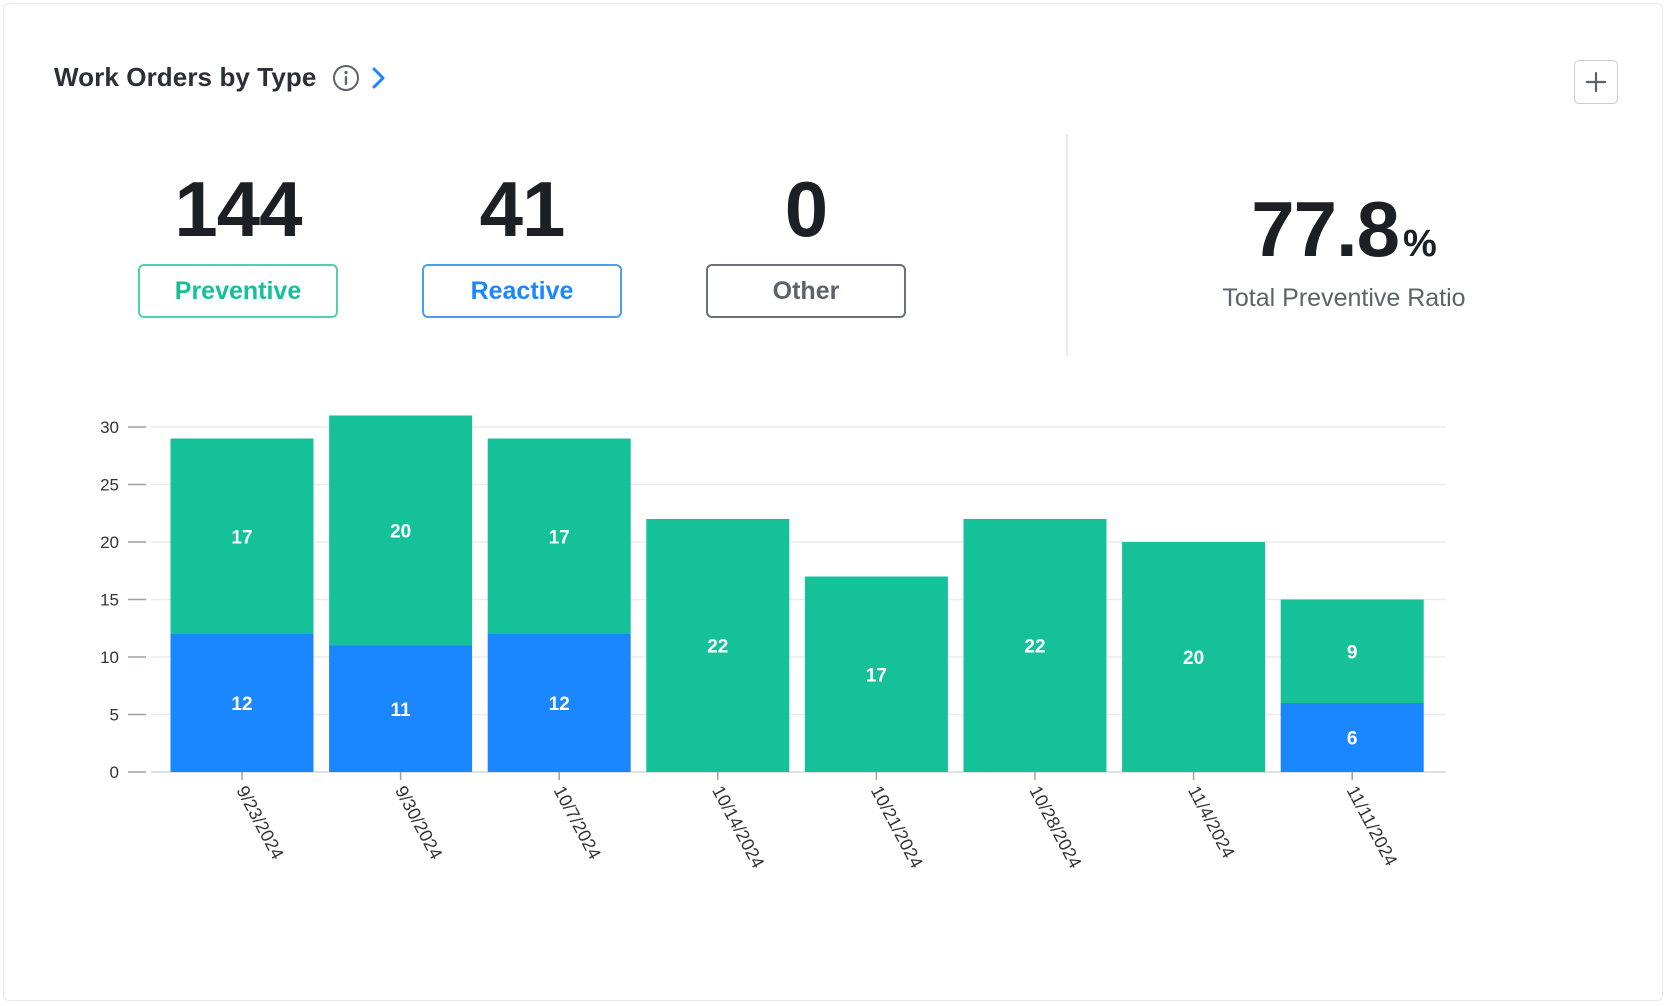 The height and width of the screenshot is (1006, 1668). What do you see at coordinates (109, 657) in the screenshot?
I see `y-tick-label: 10` at bounding box center [109, 657].